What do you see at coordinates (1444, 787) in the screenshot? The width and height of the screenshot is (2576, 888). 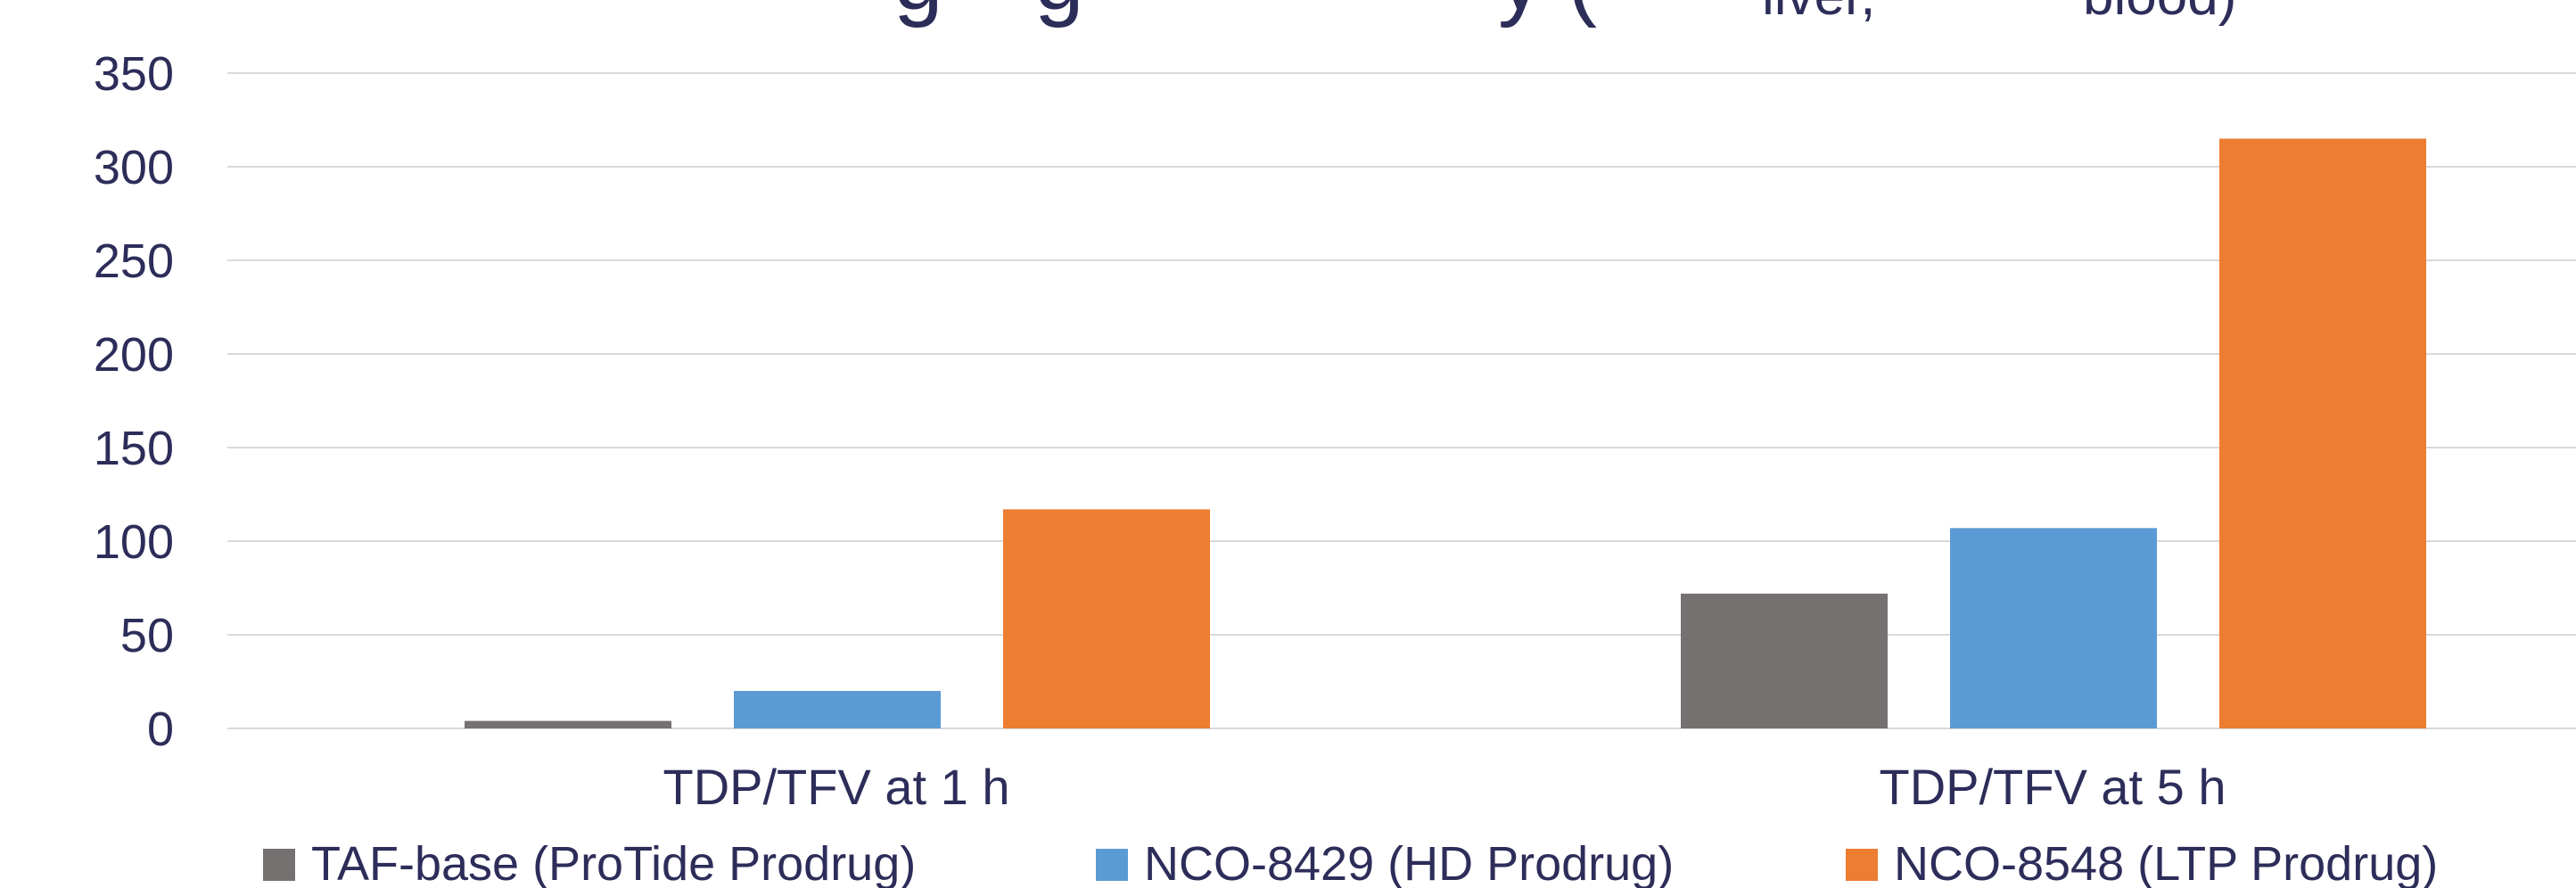 I see `x-axis-category-labels: TDP/TFV at 1 h TDP/TFV at 5 h` at bounding box center [1444, 787].